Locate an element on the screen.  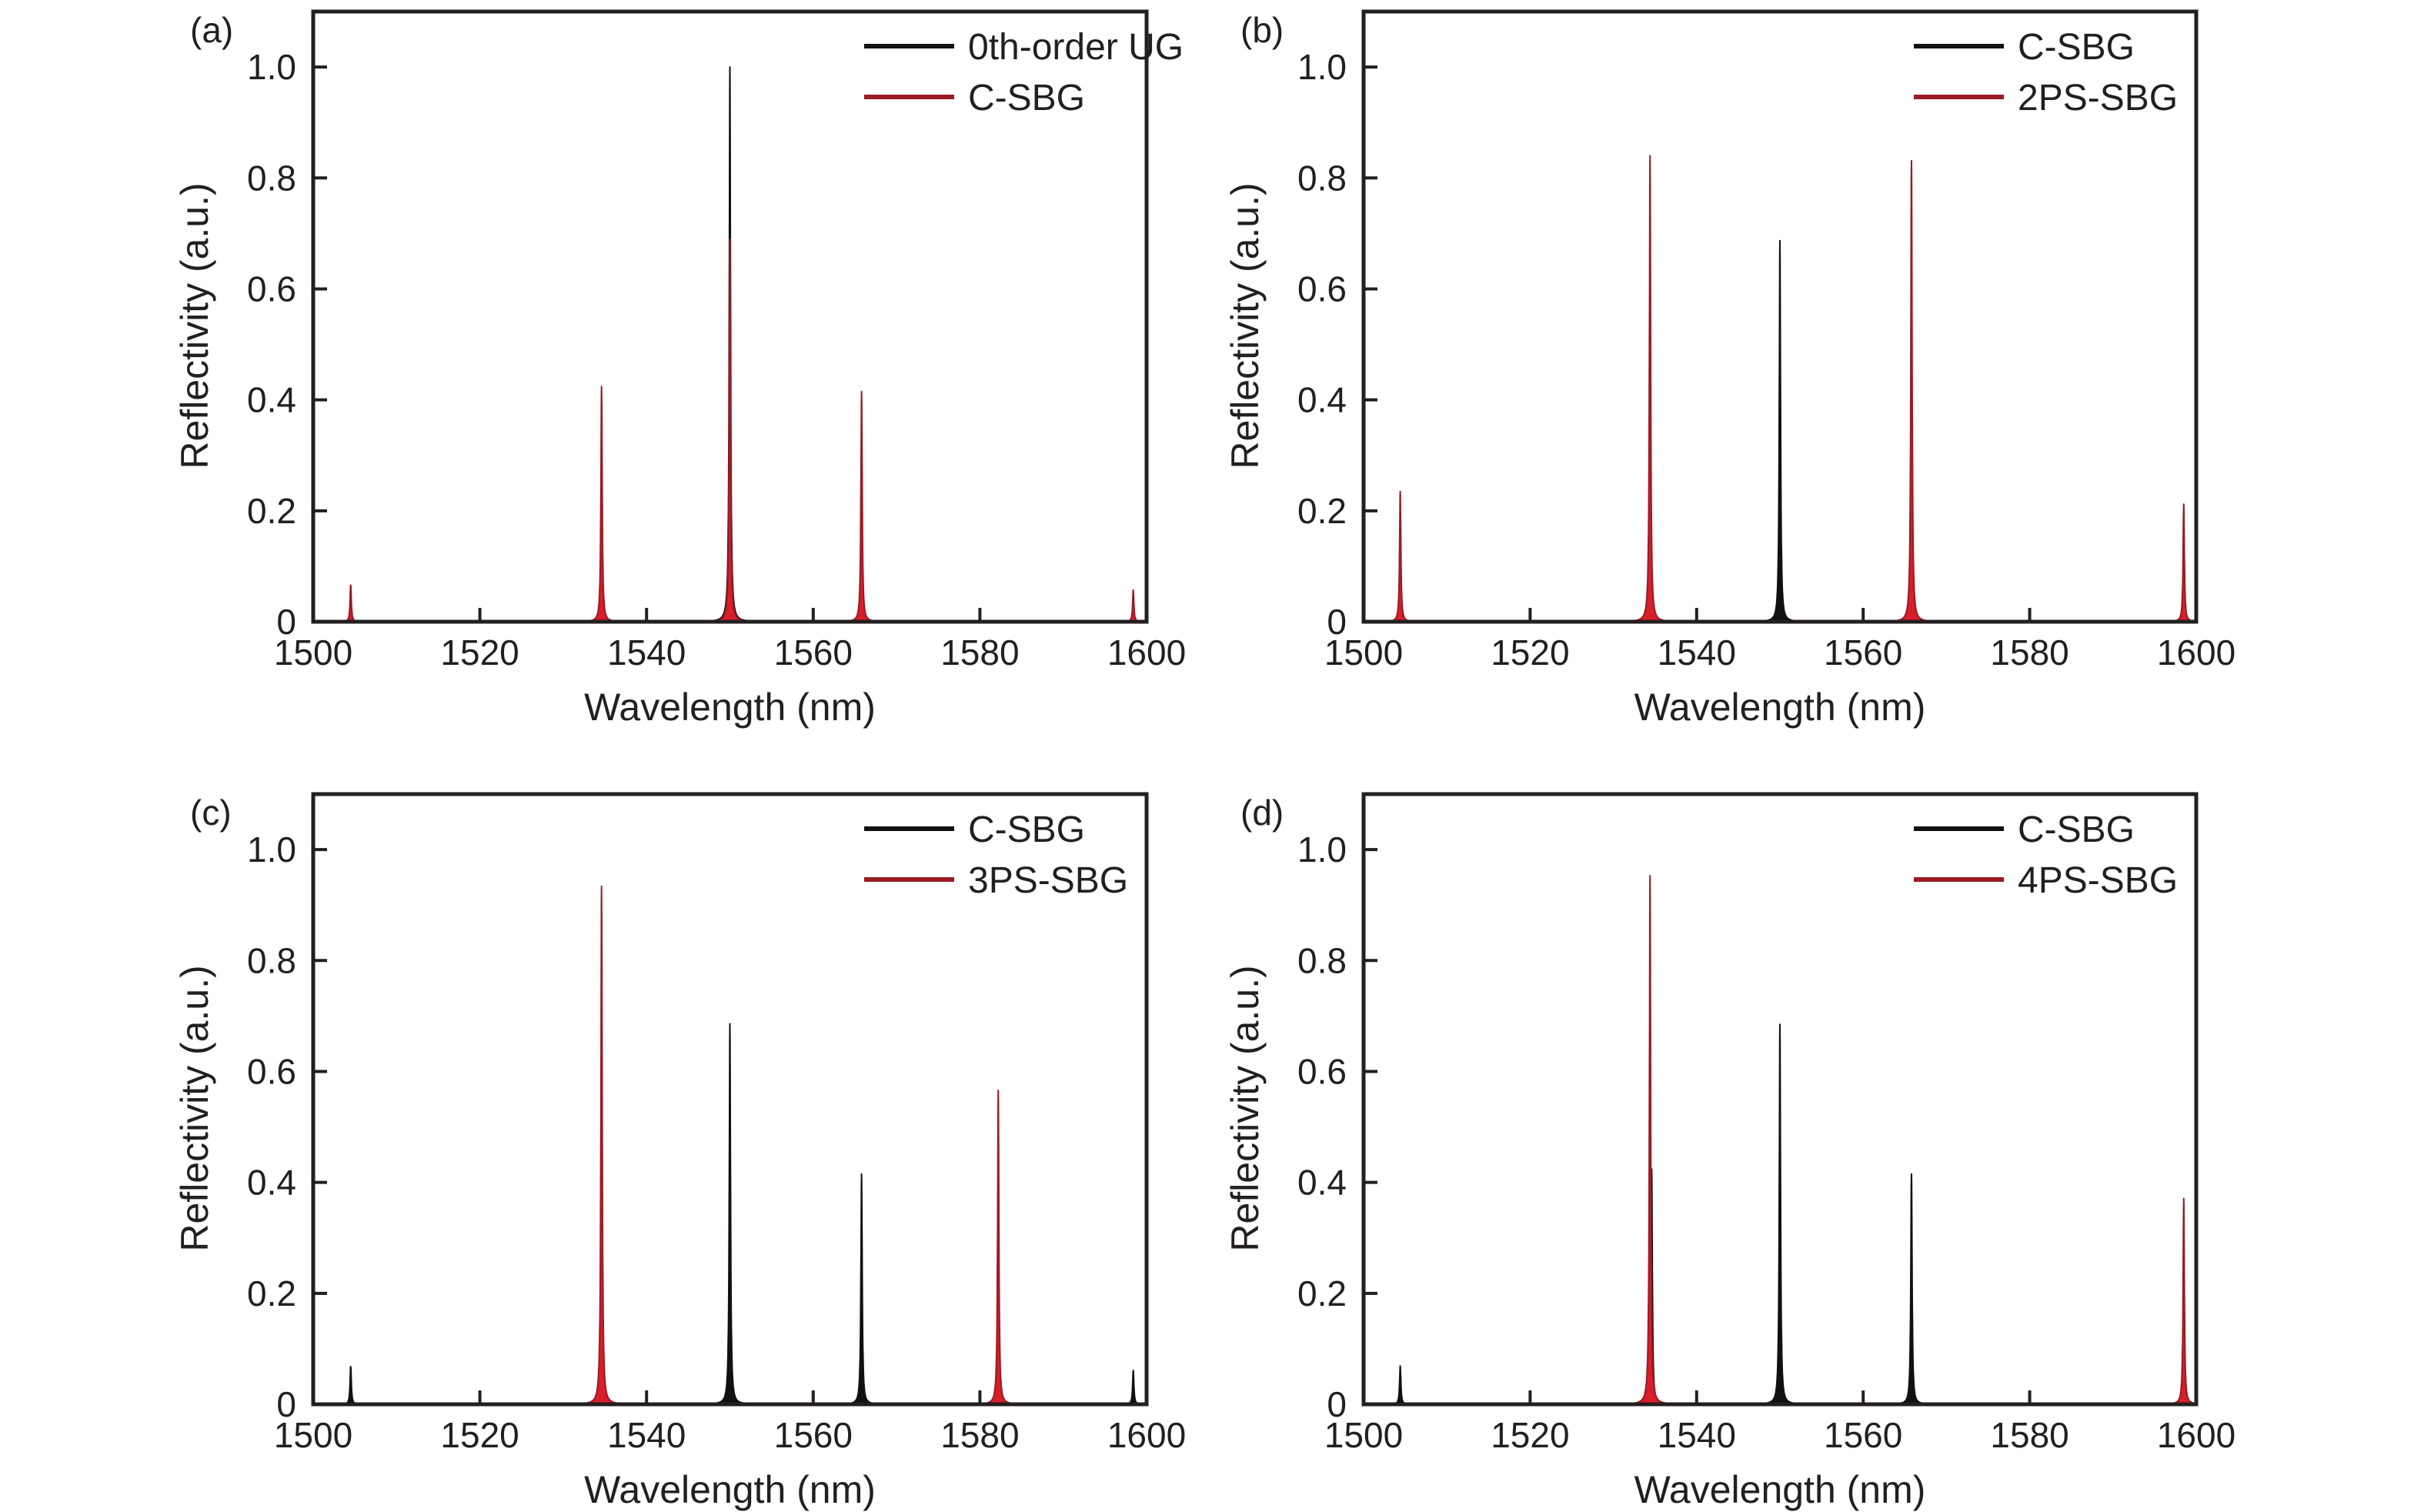
legend-label: 0th-order UG is located at coordinates (1076, 47).